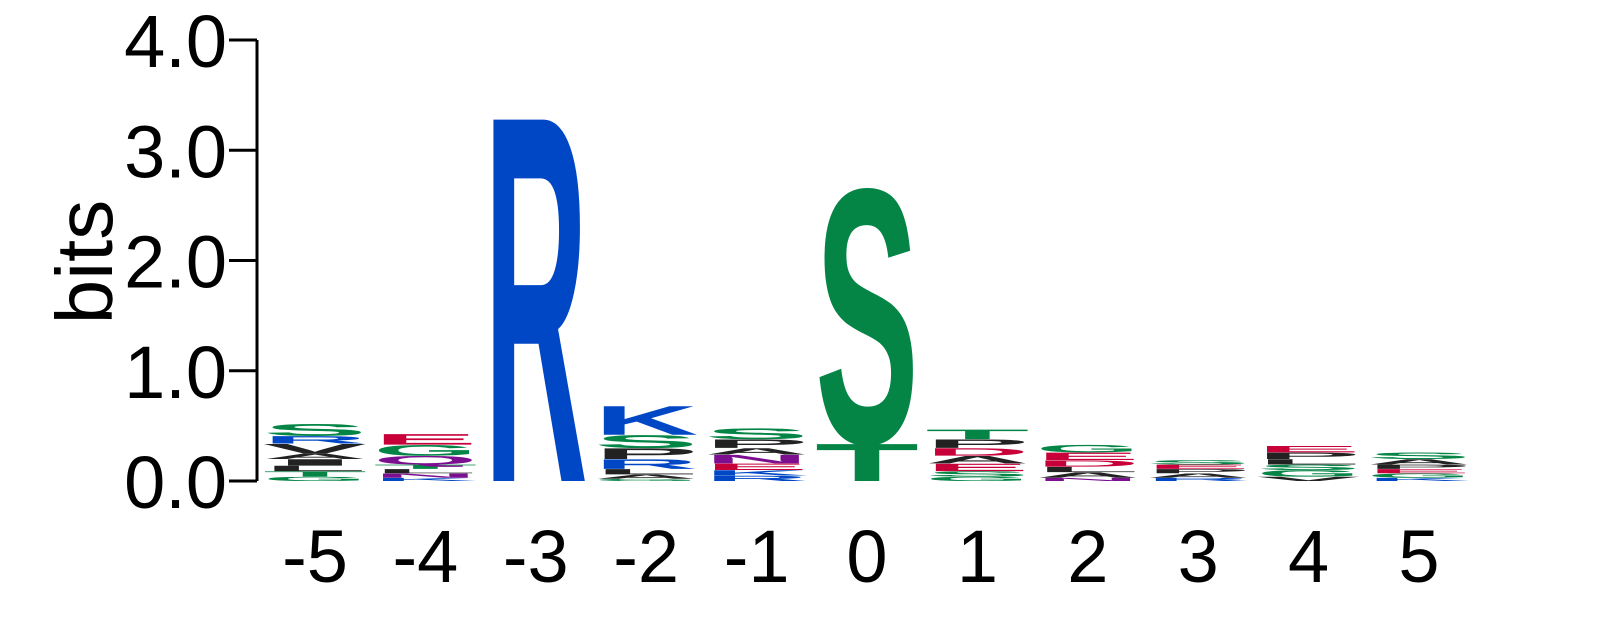 The image size is (1597, 625). Describe the element at coordinates (175, 151) in the screenshot. I see `y-tick-label: 3.0` at that location.